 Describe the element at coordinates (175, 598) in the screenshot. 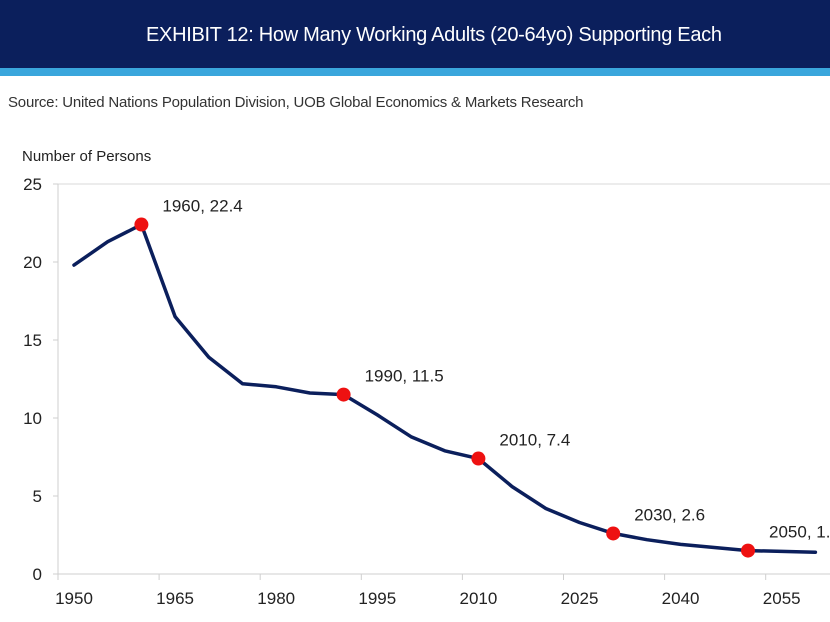

I see `x-tick-label: 1965` at that location.